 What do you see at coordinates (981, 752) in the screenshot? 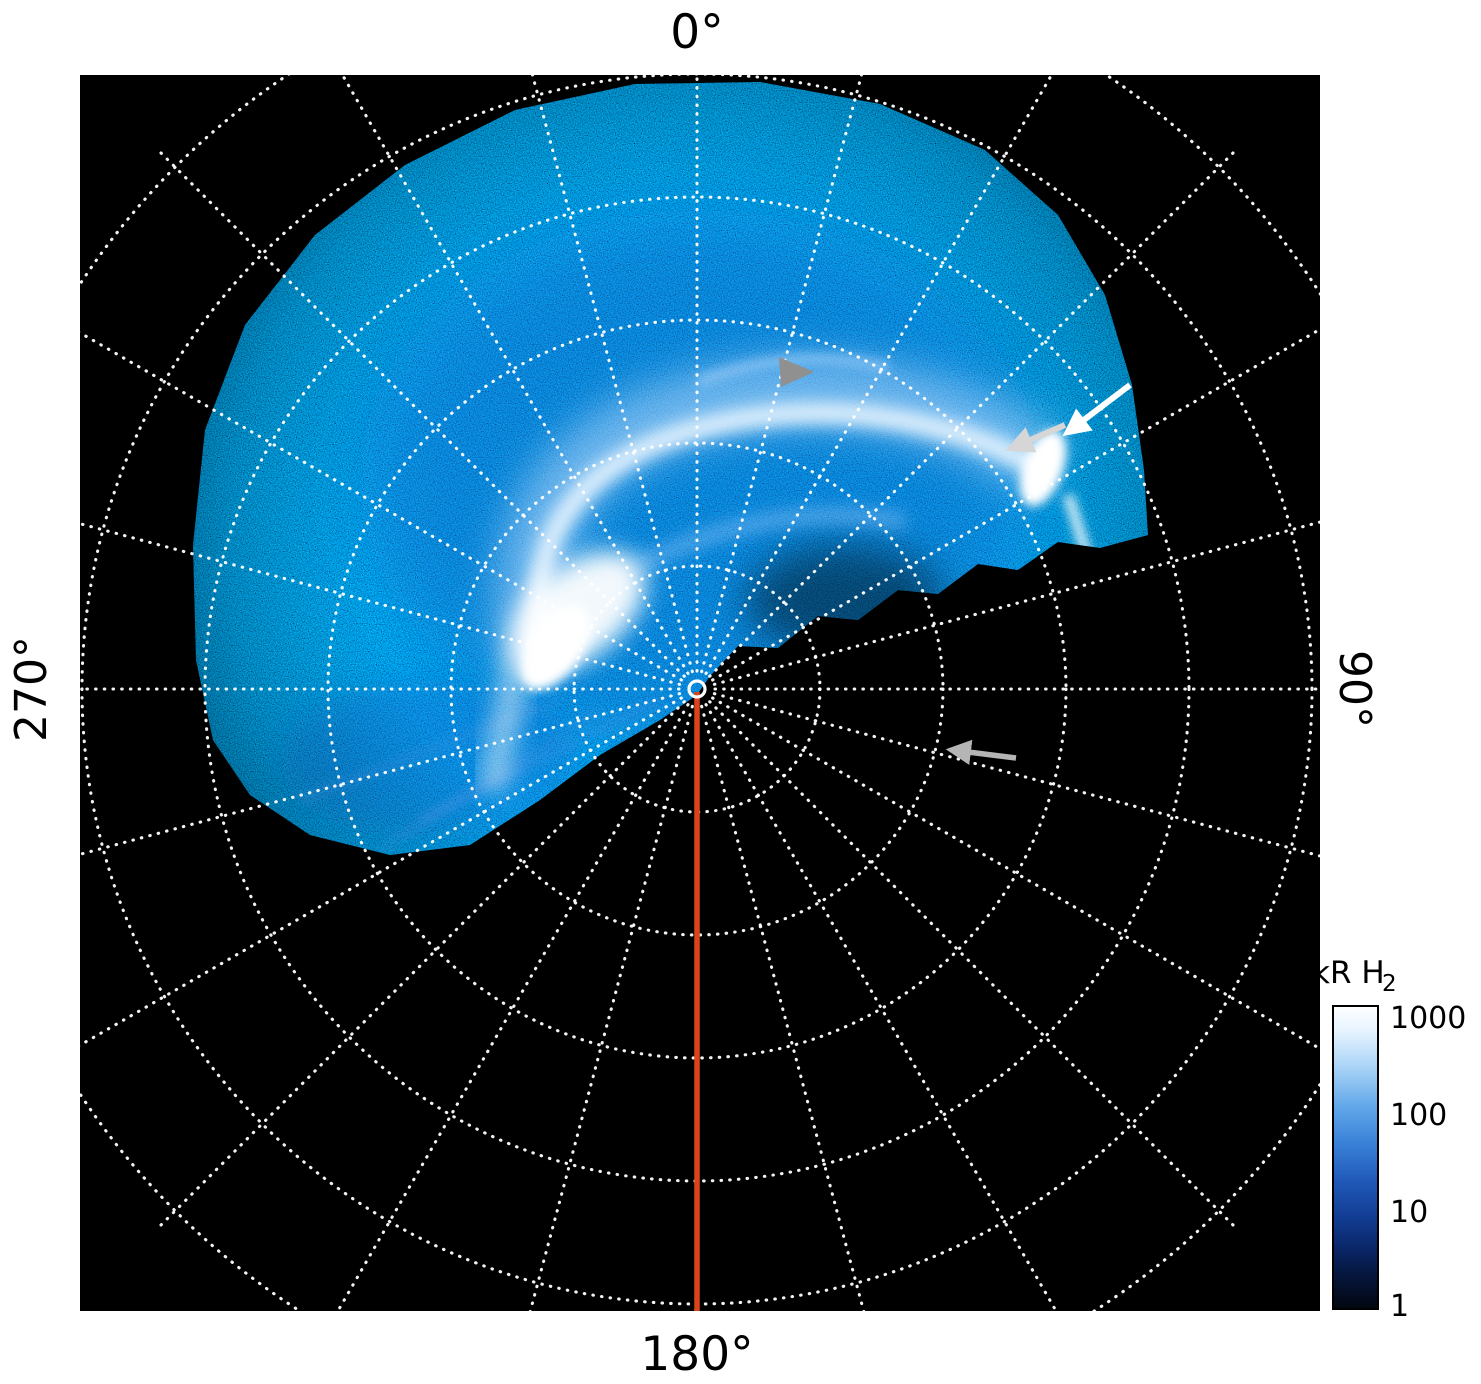
I see `gray-arrow-lower` at bounding box center [981, 752].